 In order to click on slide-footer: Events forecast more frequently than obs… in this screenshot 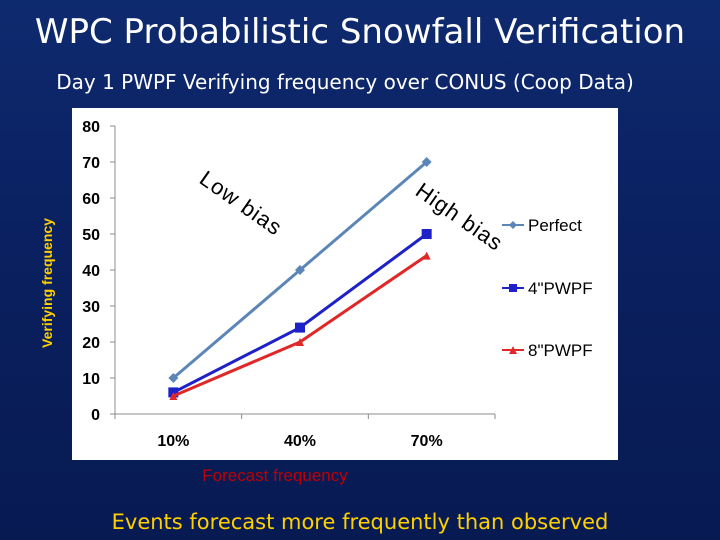, I will do `click(360, 522)`.